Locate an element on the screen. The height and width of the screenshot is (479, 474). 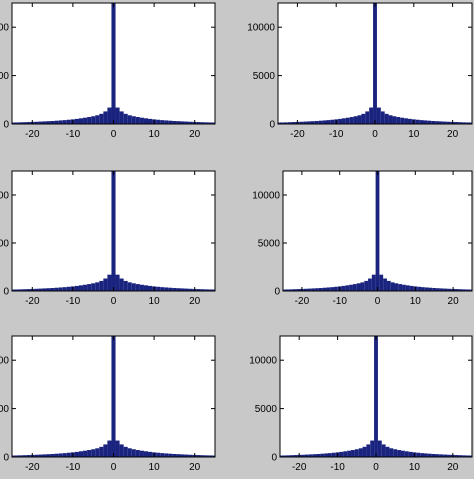
y-tick-label: 00 is located at coordinates (4, 361).